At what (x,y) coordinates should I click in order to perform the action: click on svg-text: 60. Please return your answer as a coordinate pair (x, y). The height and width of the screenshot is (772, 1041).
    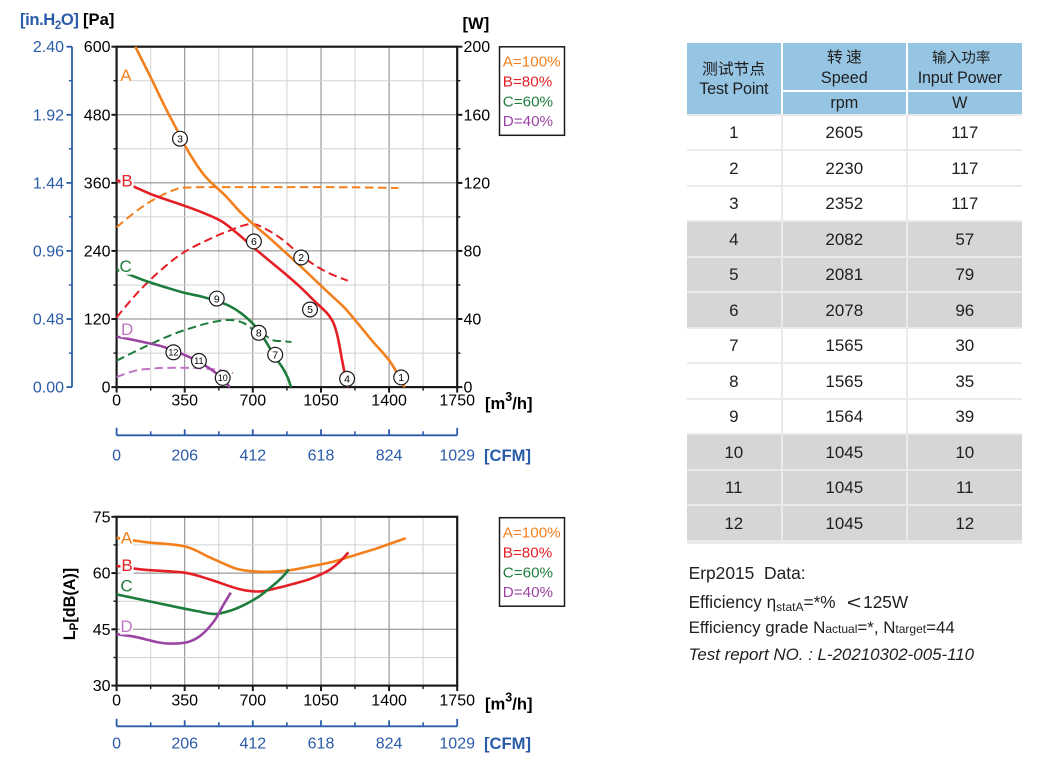
    Looking at the image, I should click on (102, 574).